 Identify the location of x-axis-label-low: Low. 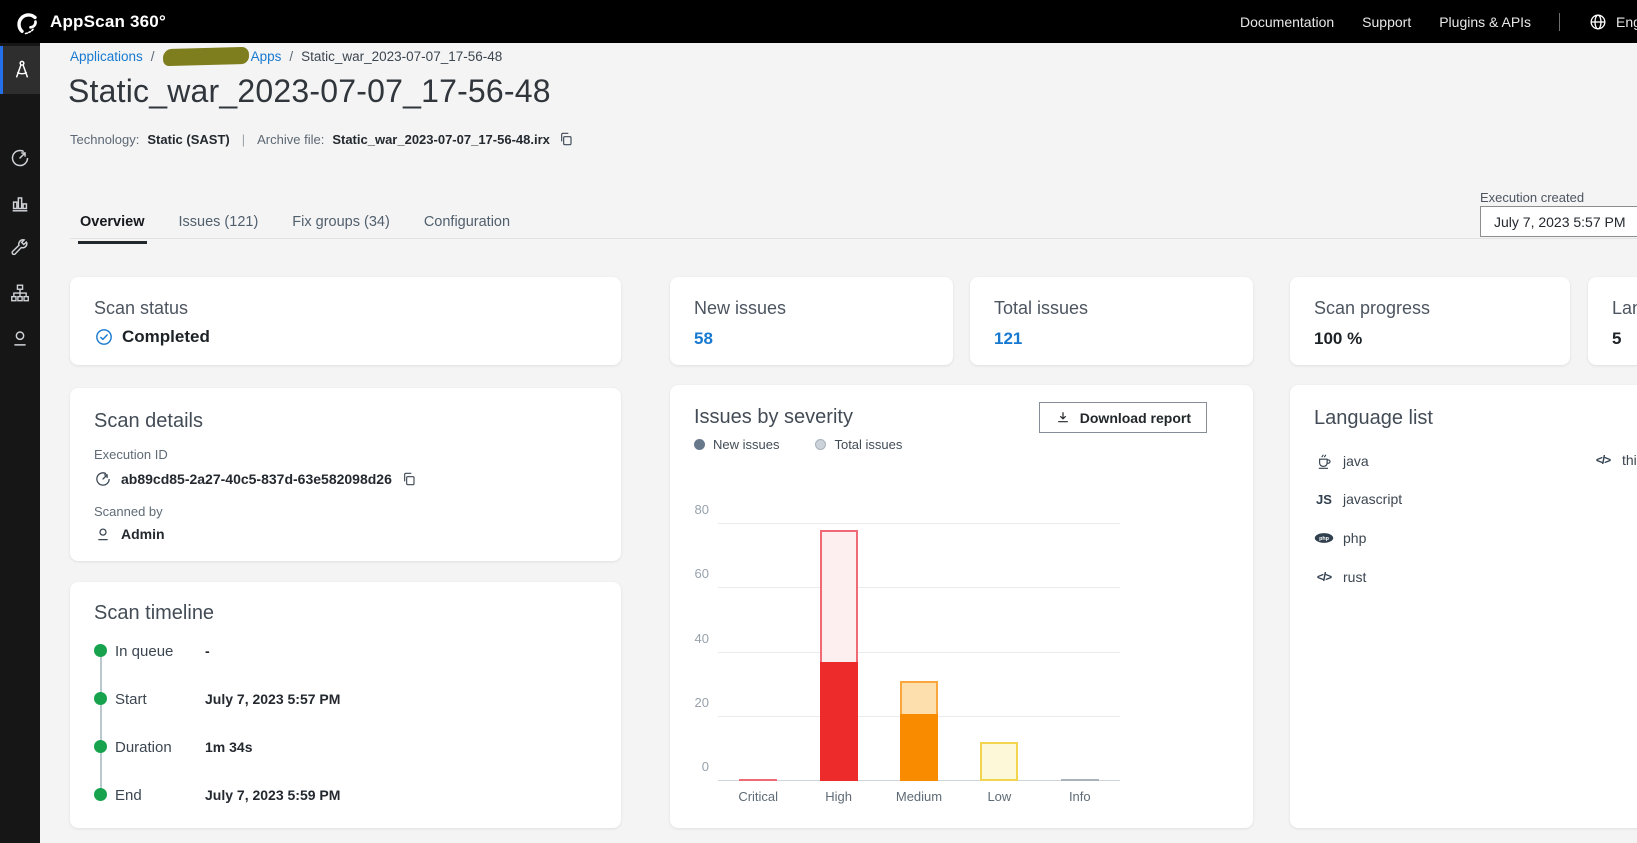
(999, 796).